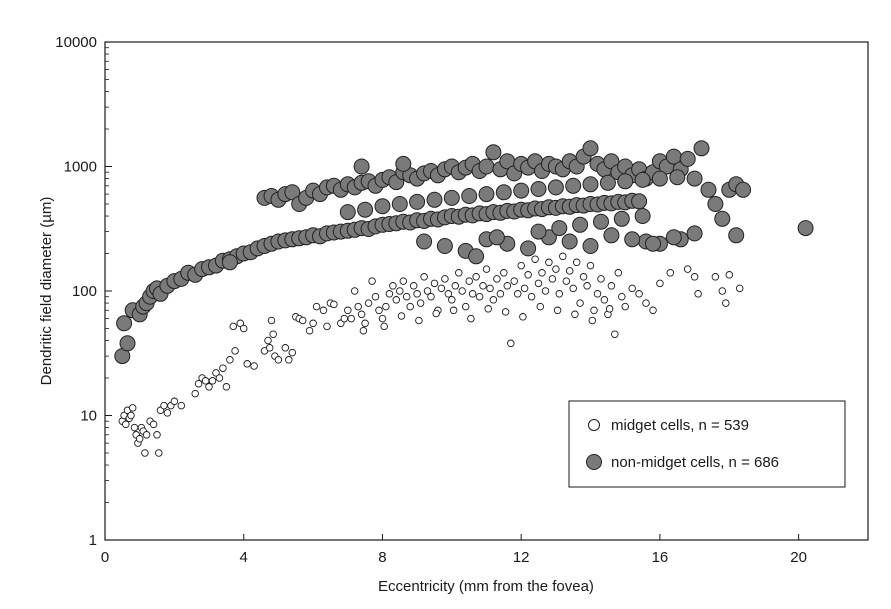 The height and width of the screenshot is (609, 891). What do you see at coordinates (695, 462) in the screenshot?
I see `legend-label-non-midget: non-midget cells, n = 686` at bounding box center [695, 462].